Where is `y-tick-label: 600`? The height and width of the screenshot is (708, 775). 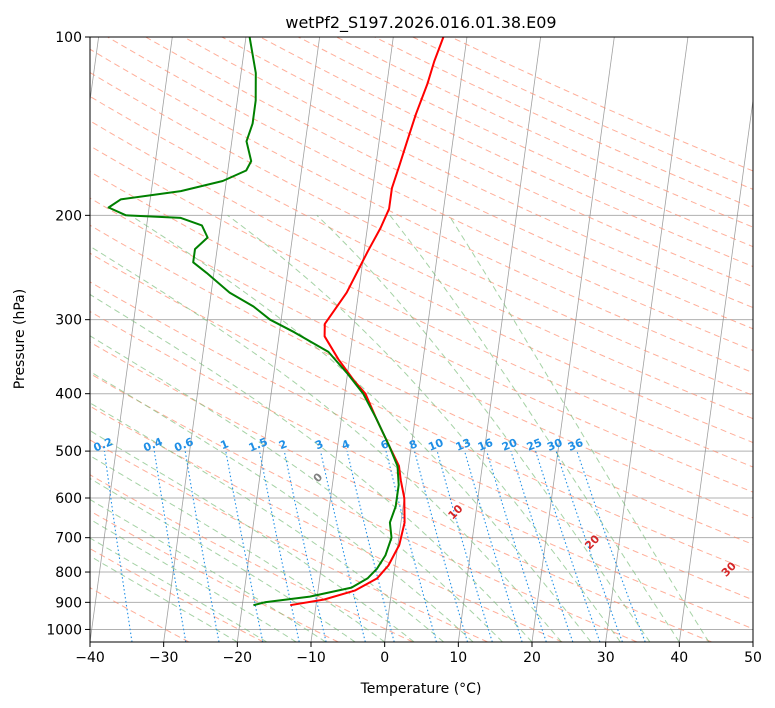
y-tick-label: 600 is located at coordinates (68, 499).